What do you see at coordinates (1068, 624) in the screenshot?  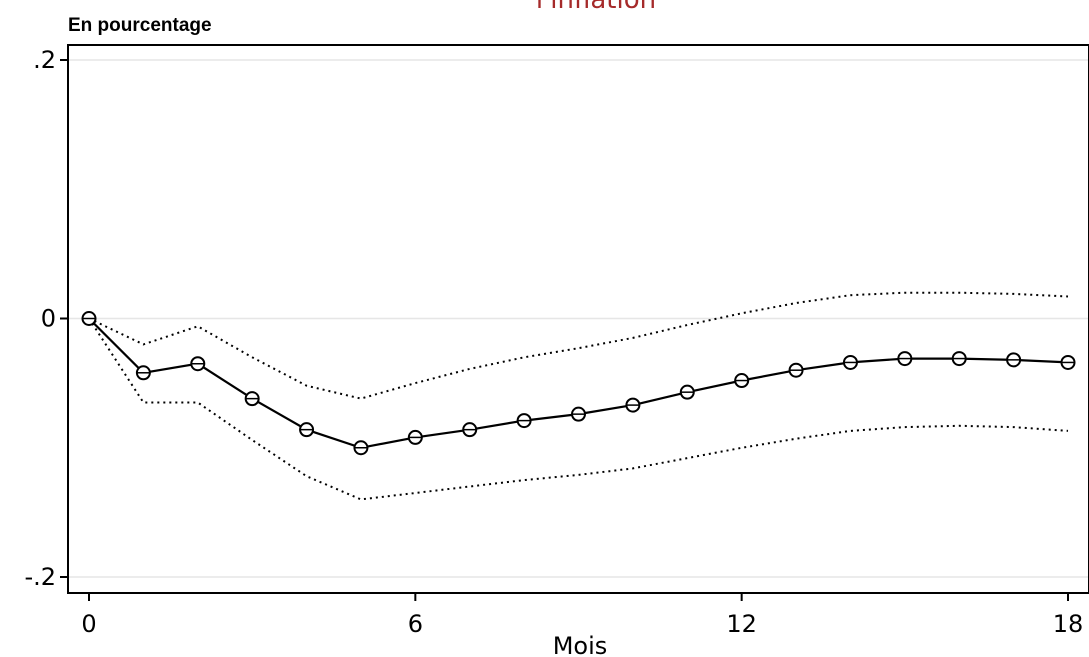 I see `x-tick-label: 18` at bounding box center [1068, 624].